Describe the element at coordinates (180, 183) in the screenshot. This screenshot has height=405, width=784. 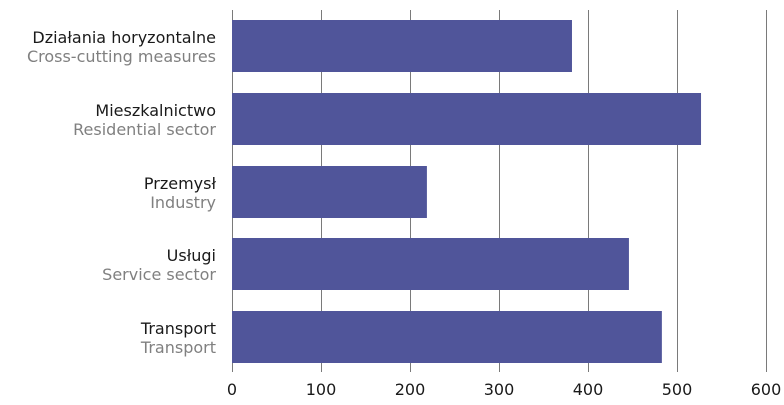
I see `category-label: Przemysł` at that location.